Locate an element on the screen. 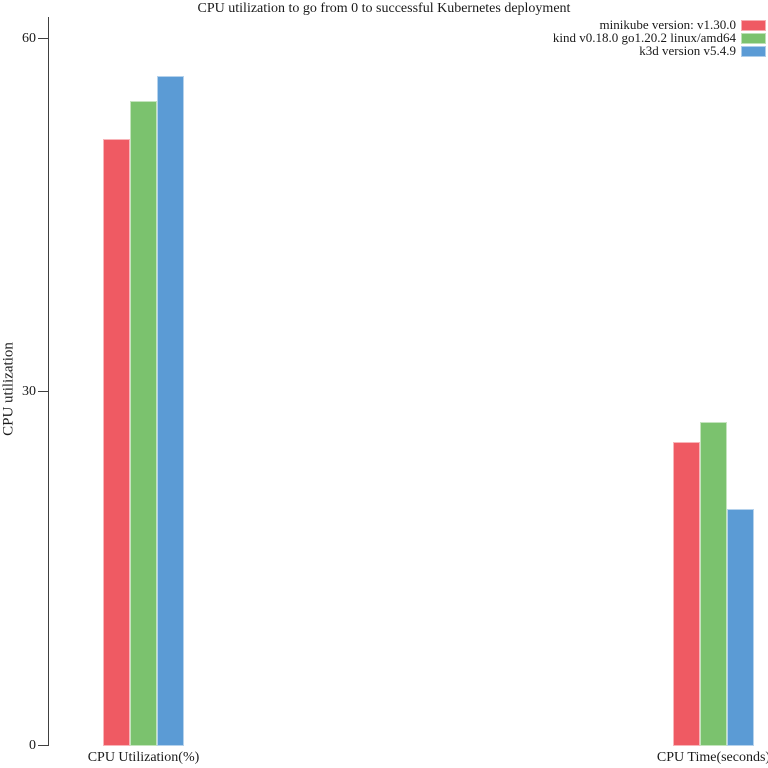 This screenshot has height=768, width=768. y-axis-line is located at coordinates (48, 381).